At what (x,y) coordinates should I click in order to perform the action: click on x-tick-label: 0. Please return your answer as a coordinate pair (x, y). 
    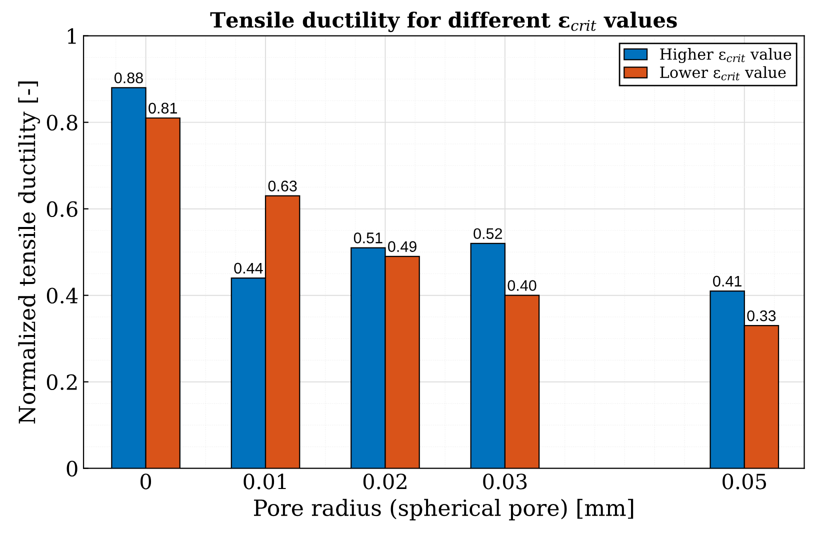
    Looking at the image, I should click on (146, 482).